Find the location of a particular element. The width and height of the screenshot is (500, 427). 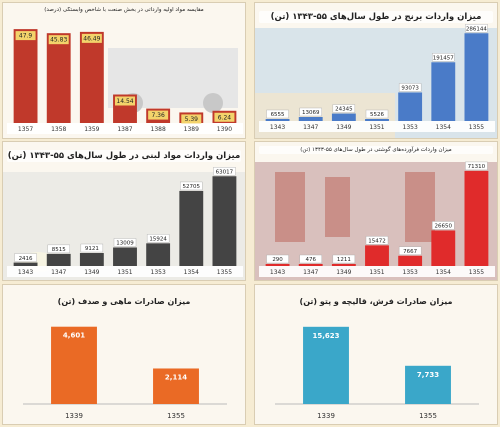

data-label: 71310 is located at coordinates (477, 167).